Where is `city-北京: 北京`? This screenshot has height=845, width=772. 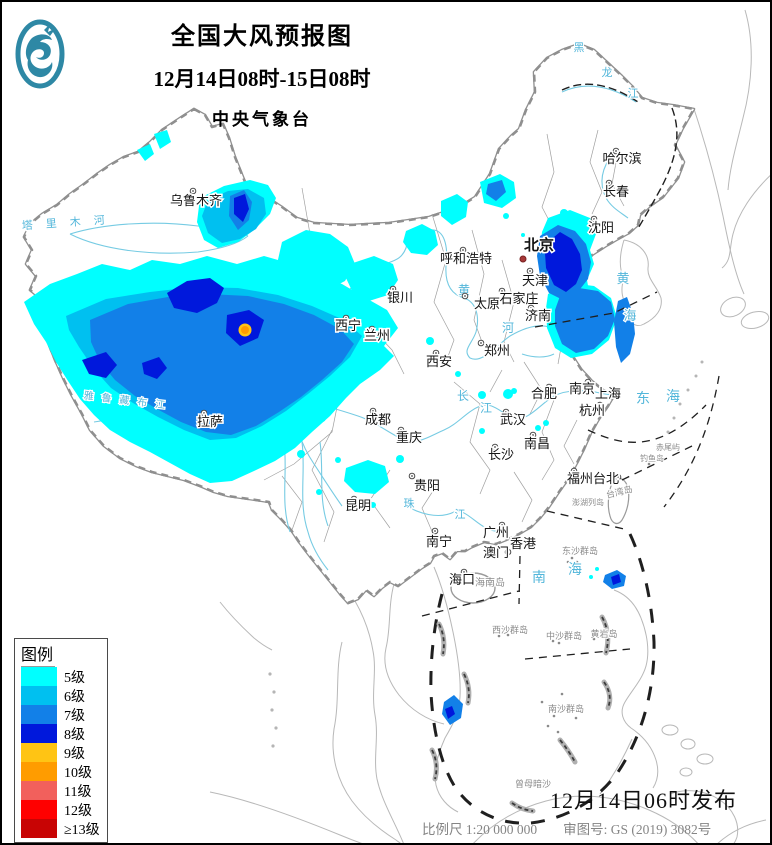 city-北京: 北京 is located at coordinates (537, 249).